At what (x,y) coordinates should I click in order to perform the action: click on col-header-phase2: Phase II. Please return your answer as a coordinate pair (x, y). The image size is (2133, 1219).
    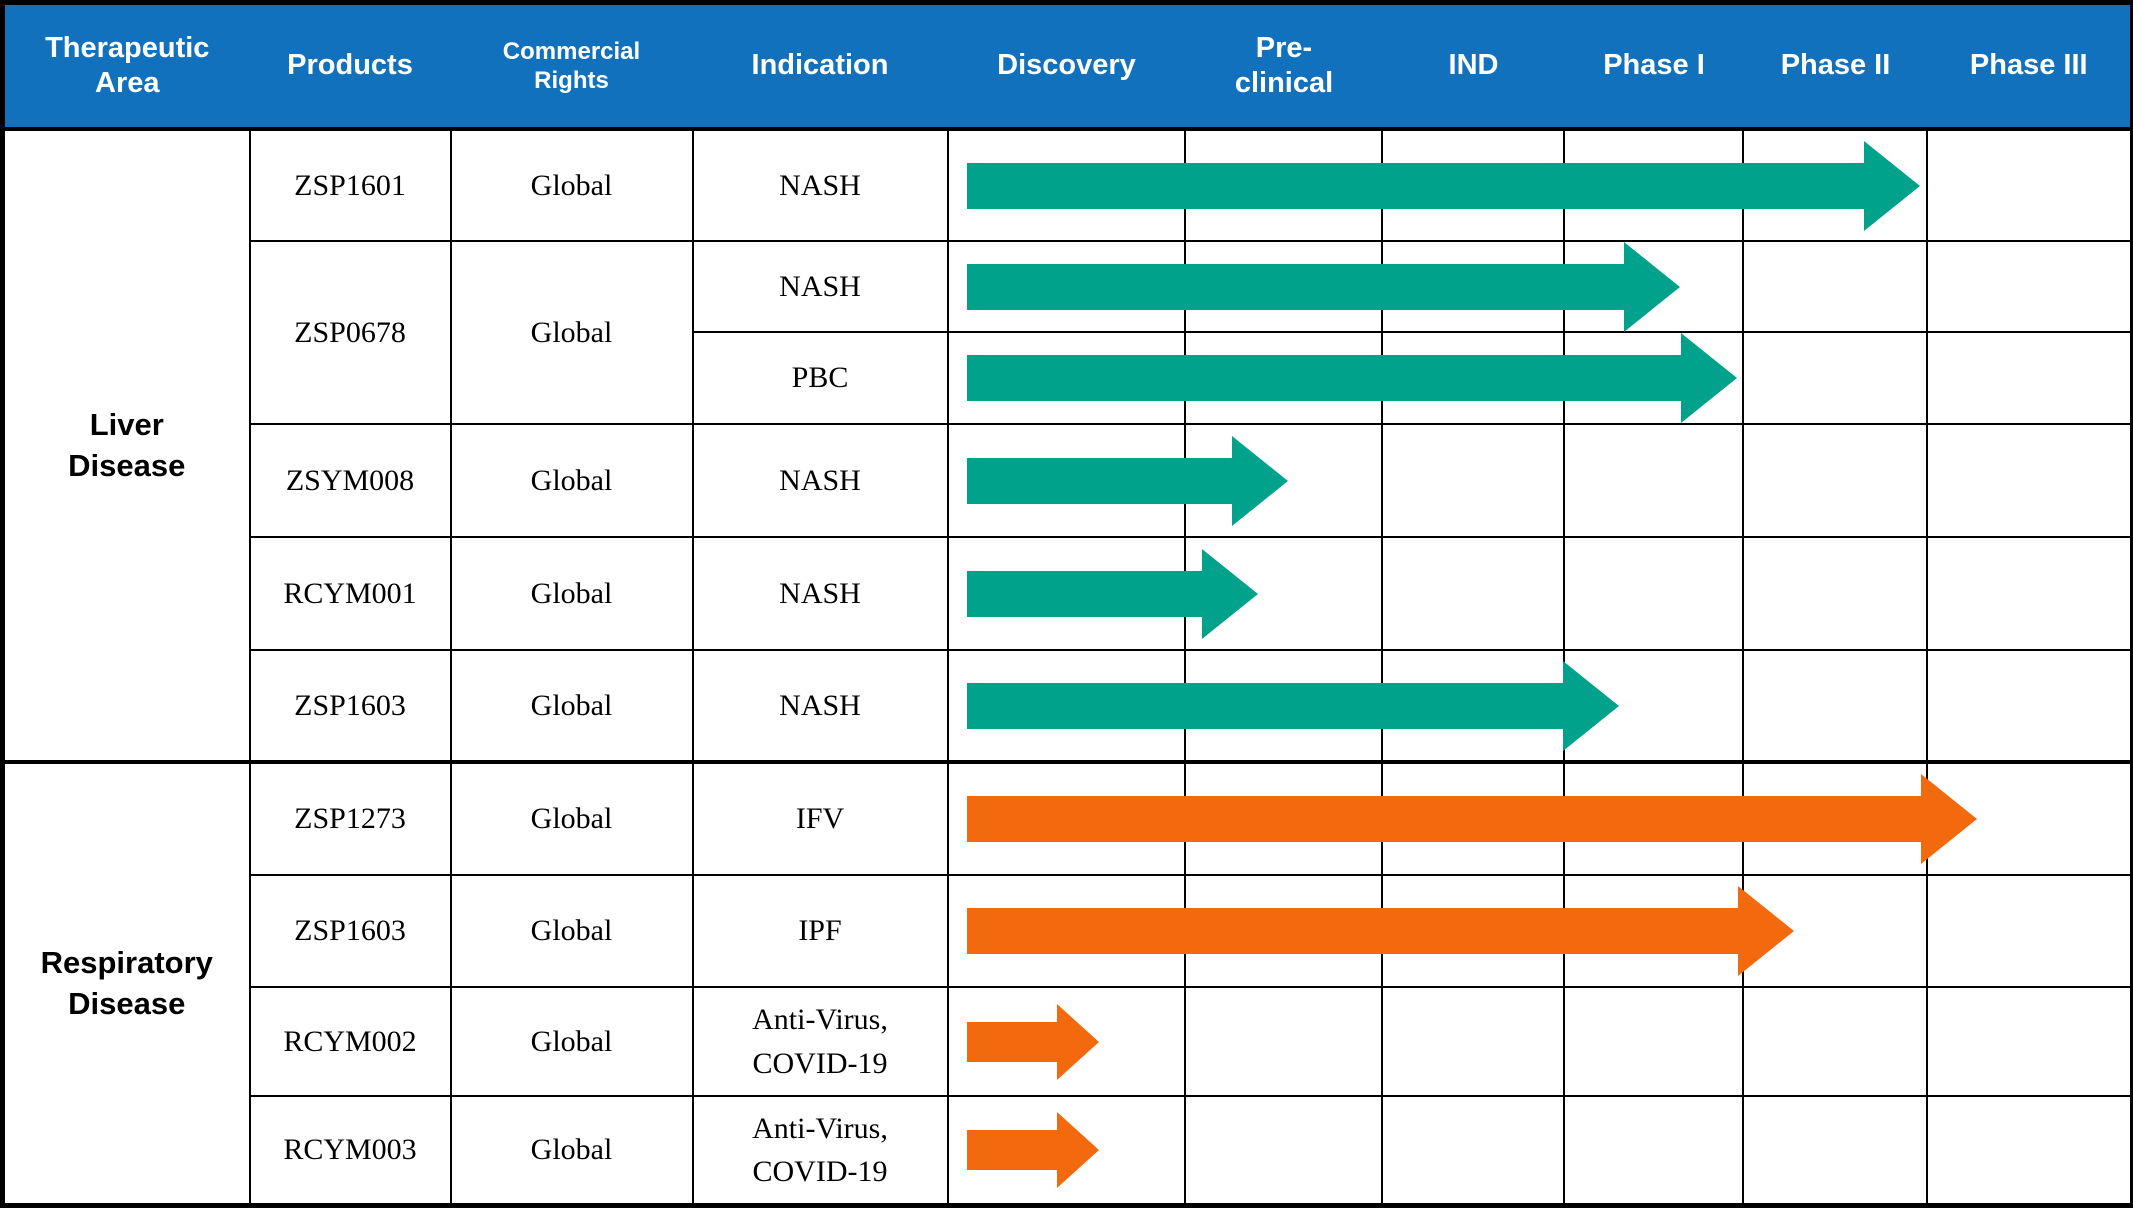
    Looking at the image, I should click on (1835, 66).